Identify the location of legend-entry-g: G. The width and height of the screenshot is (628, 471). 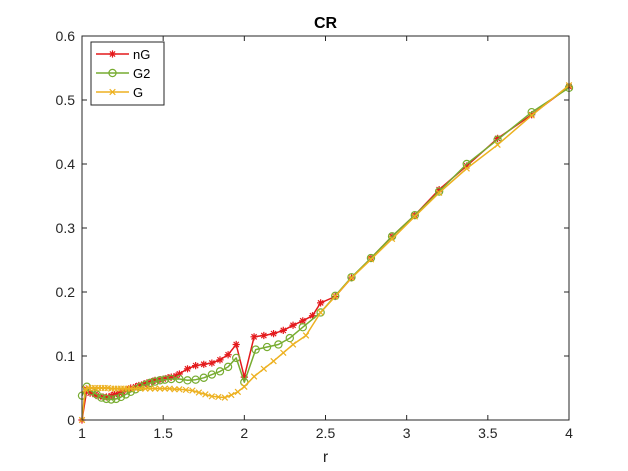
(119, 92).